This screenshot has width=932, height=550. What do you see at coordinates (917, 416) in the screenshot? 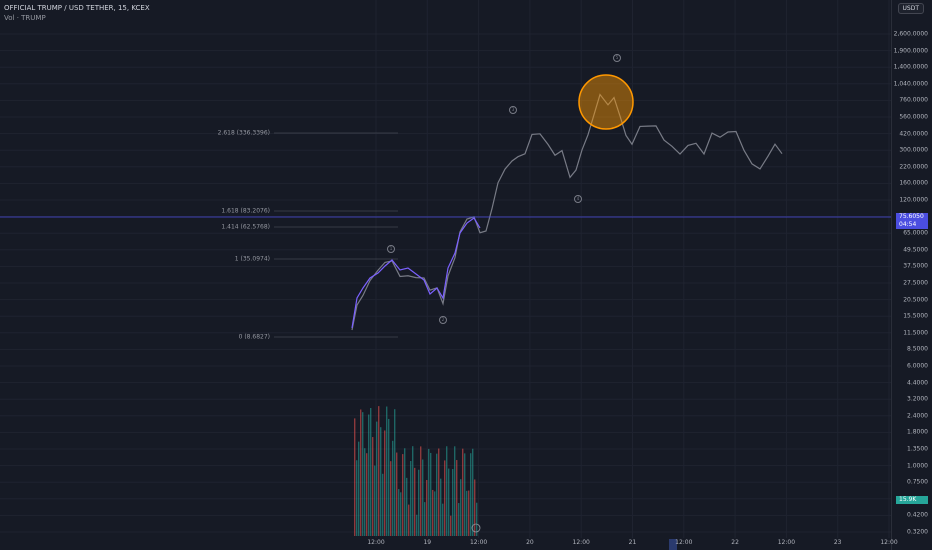
I see `price-scale-label: 2.4000` at bounding box center [917, 416].